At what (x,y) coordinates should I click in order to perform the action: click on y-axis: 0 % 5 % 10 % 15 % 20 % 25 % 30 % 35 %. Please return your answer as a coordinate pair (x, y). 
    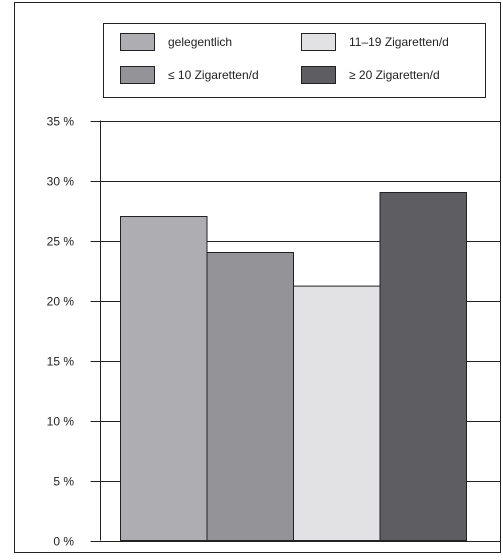
    Looking at the image, I should click on (74, 332).